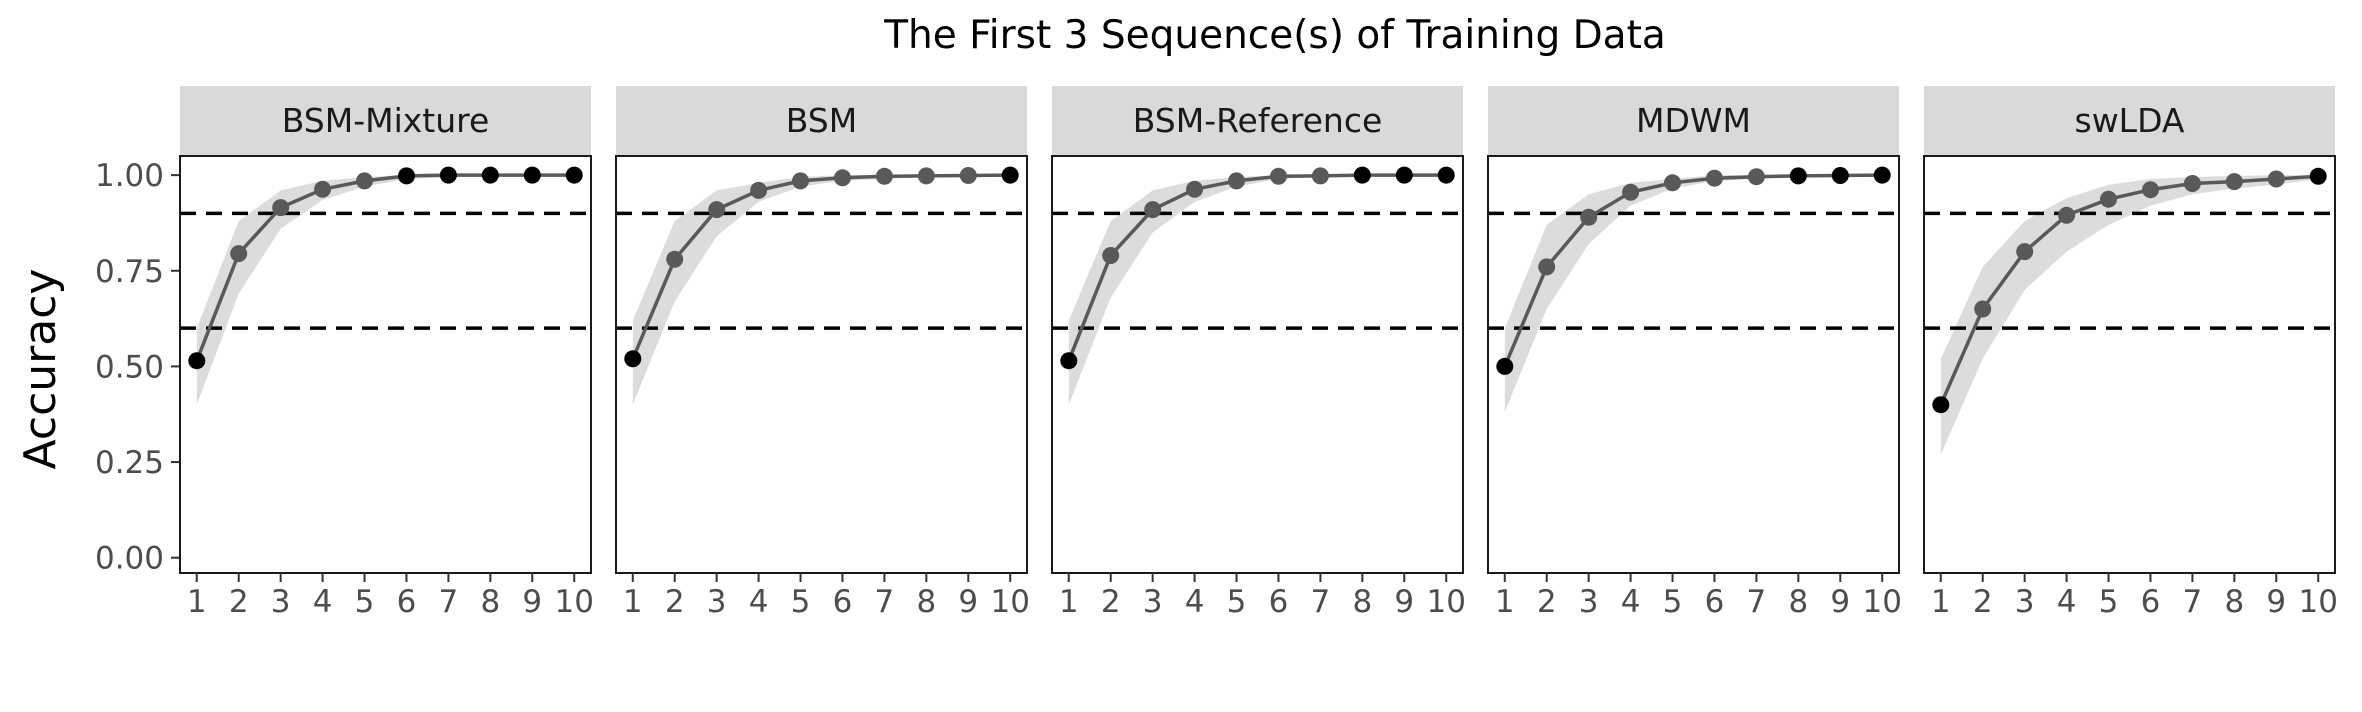 Image resolution: width=2362 pixels, height=712 pixels. I want to click on facet-strip-label: BSM-Reference, so click(1258, 120).